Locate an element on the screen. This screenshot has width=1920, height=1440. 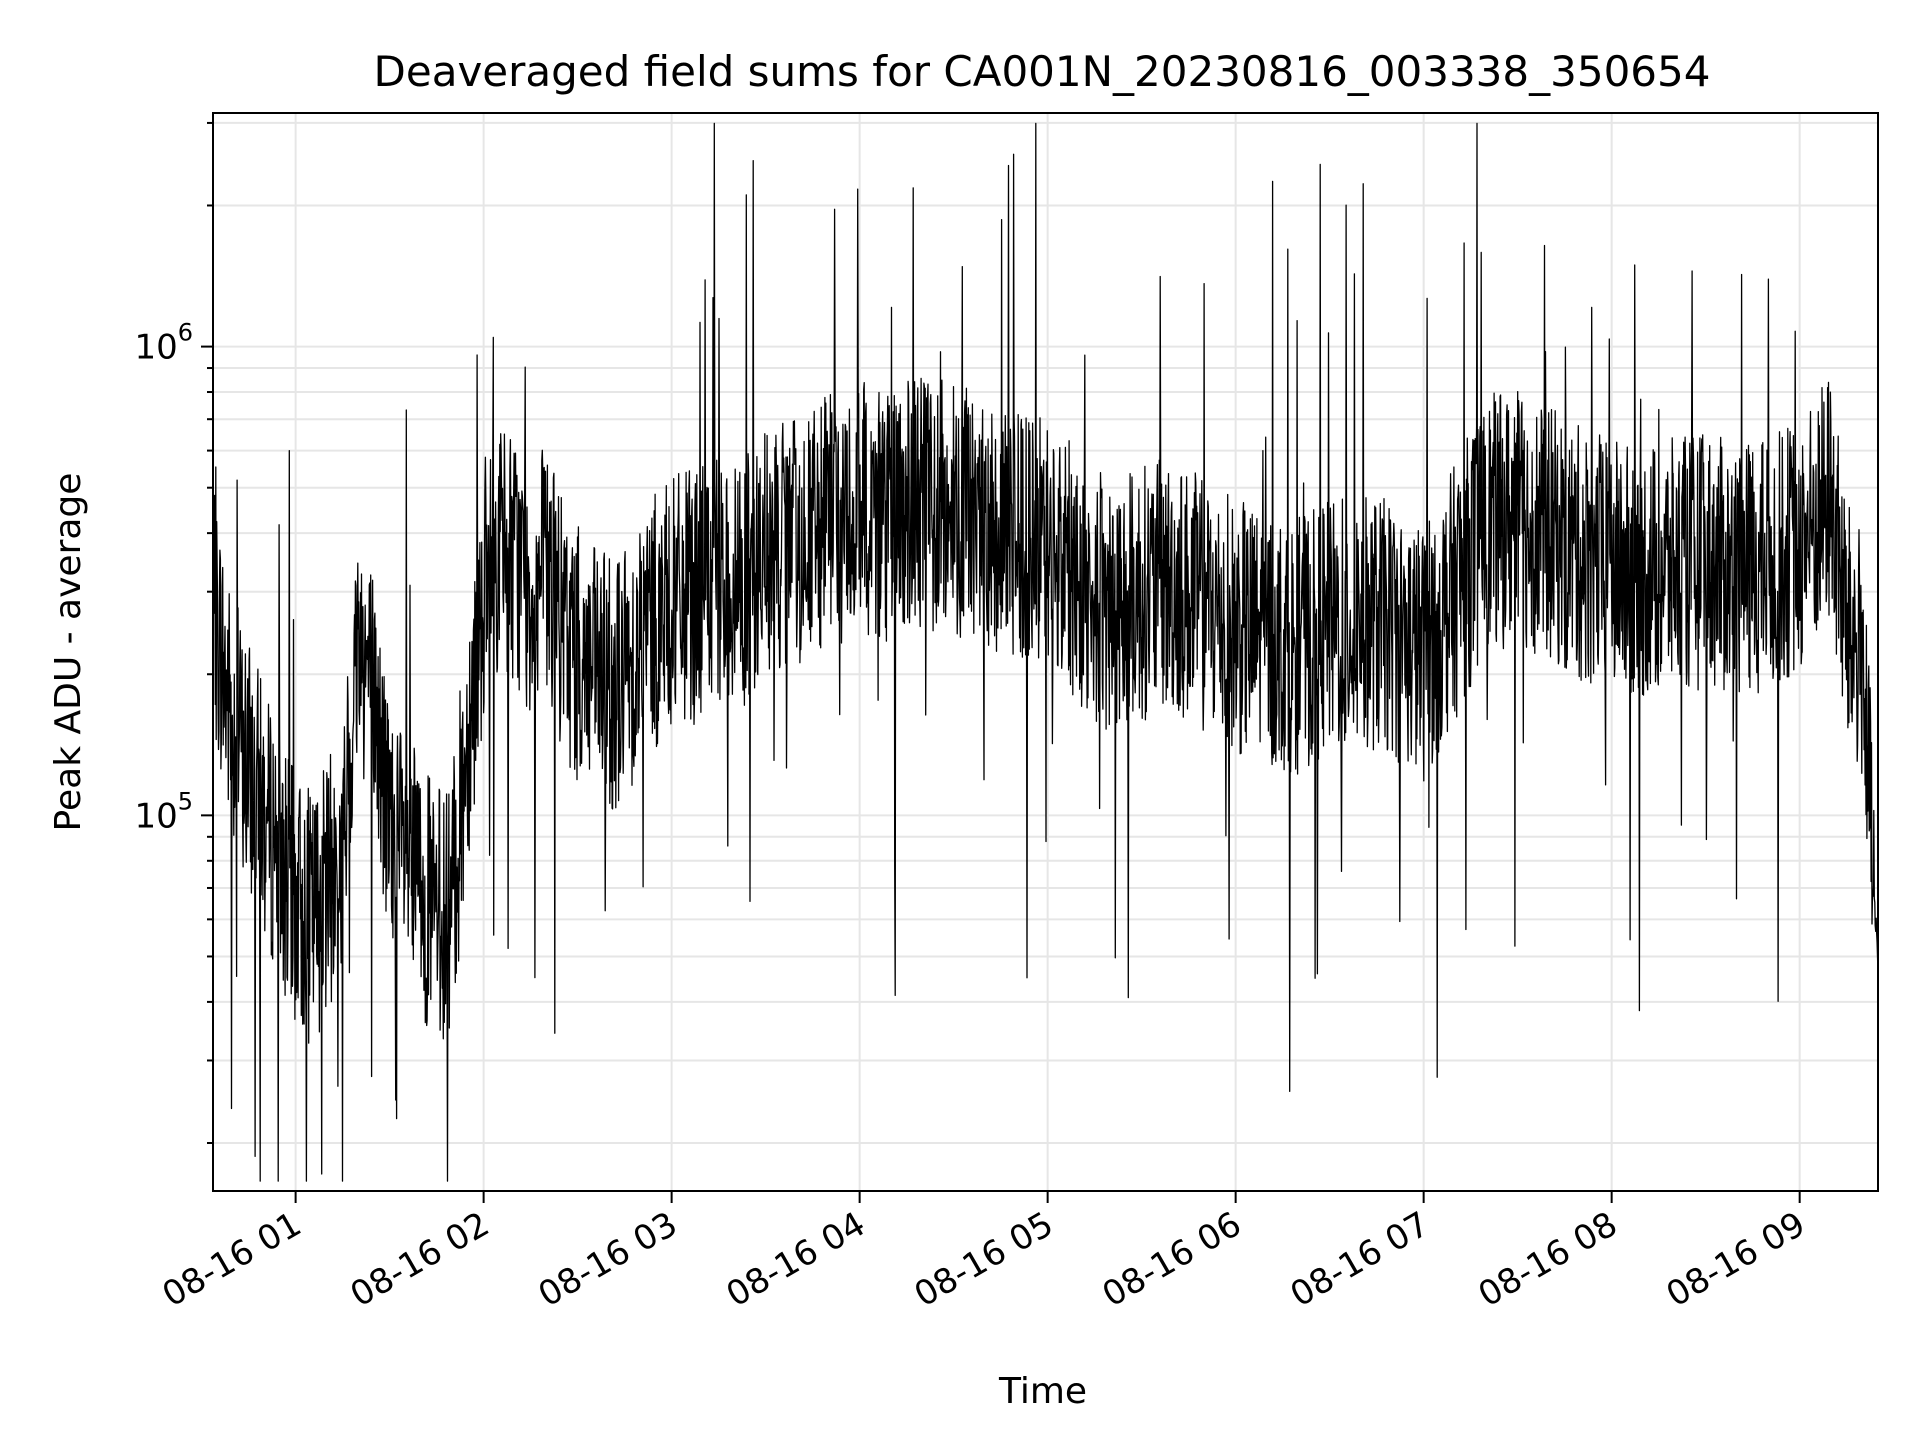
y-tick-label: 10⁶ is located at coordinates (163, 343).